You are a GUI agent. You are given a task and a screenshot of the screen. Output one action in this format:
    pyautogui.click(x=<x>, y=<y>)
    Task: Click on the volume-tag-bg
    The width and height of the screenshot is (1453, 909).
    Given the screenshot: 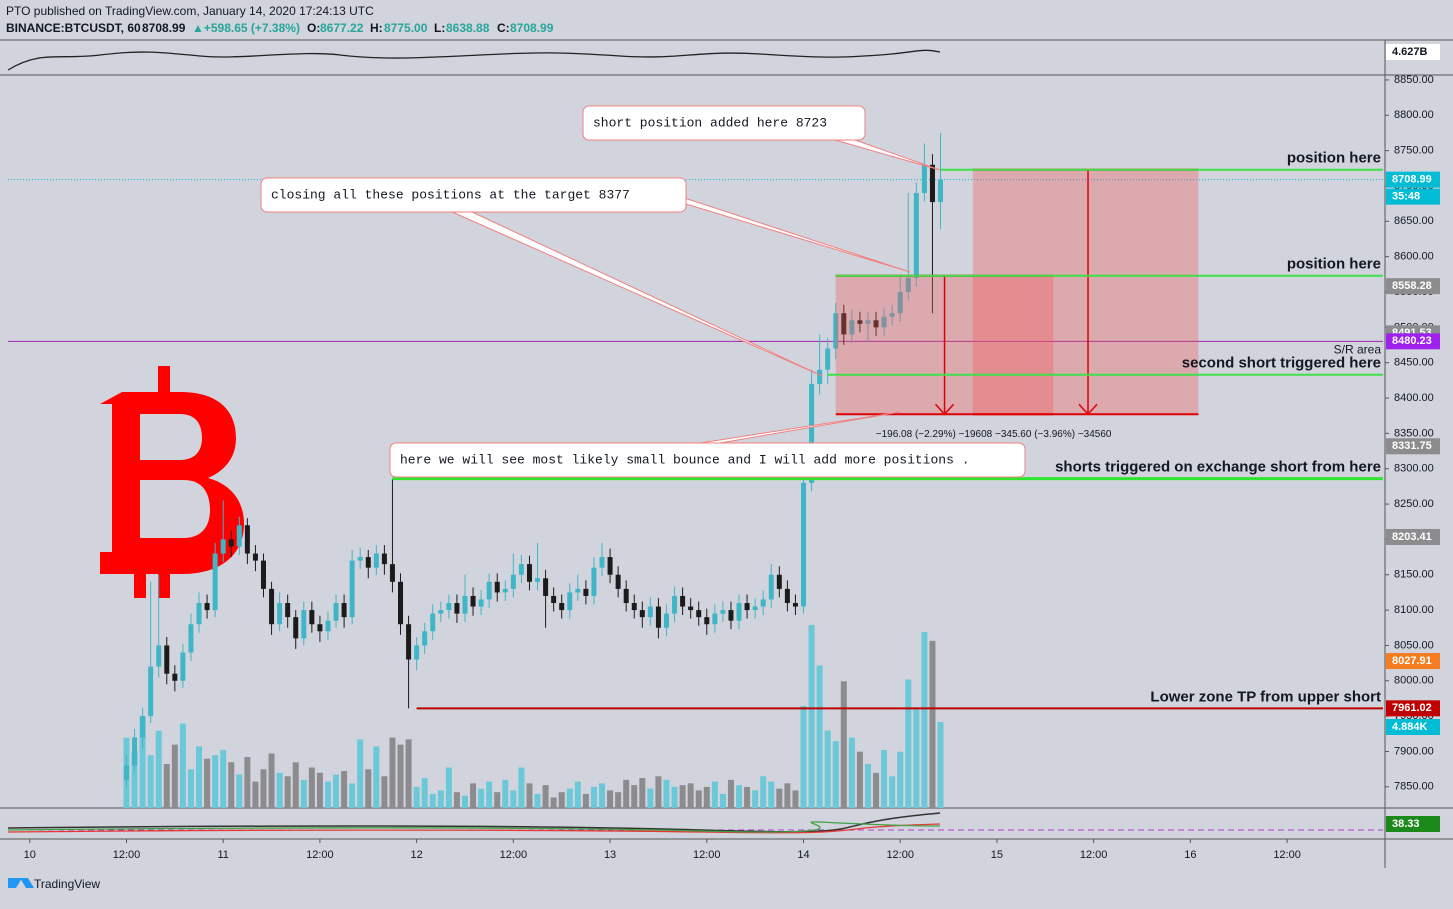 What is the action you would take?
    pyautogui.click(x=1413, y=727)
    